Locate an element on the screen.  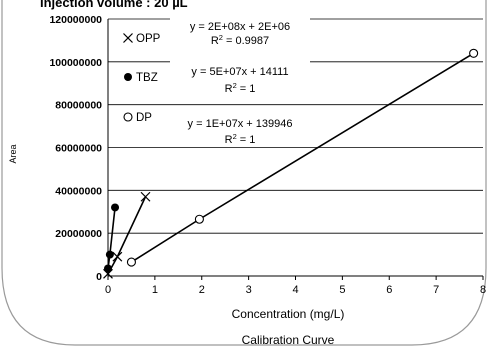
legend-marker-stroke is located at coordinates (128, 38).